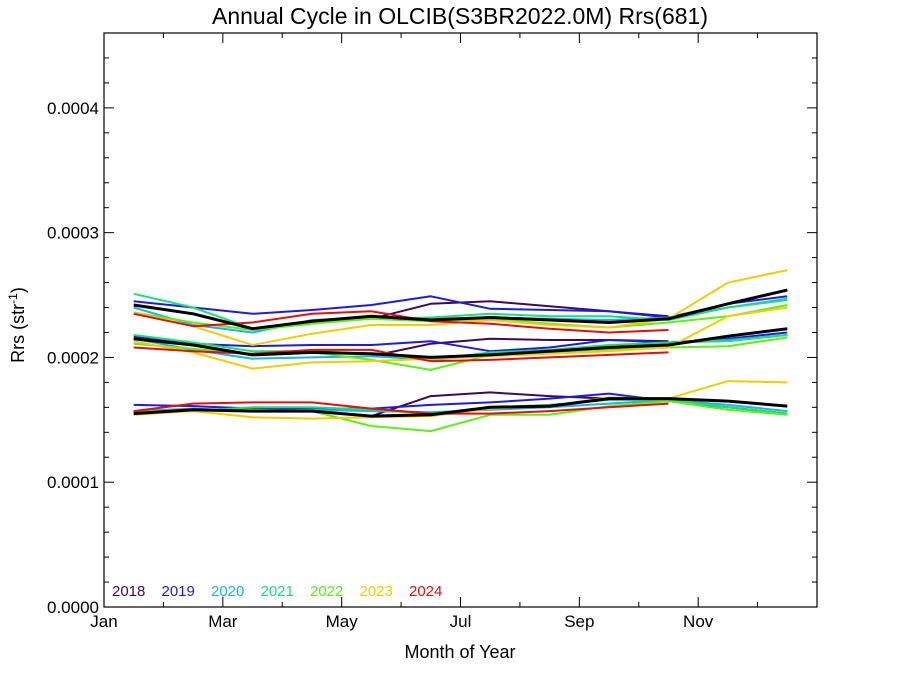 Image resolution: width=900 pixels, height=675 pixels. What do you see at coordinates (18, 290) in the screenshot?
I see `y-axis-title-close: )` at bounding box center [18, 290].